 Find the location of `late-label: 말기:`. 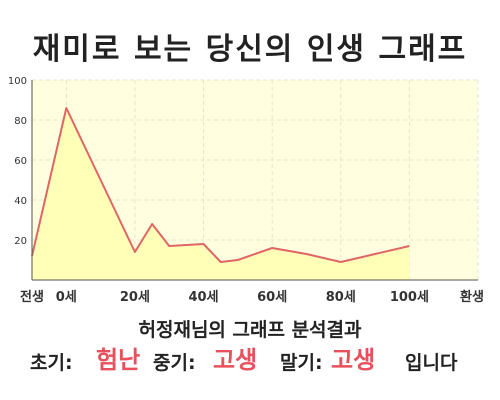

late-label: 말기: is located at coordinates (301, 363).